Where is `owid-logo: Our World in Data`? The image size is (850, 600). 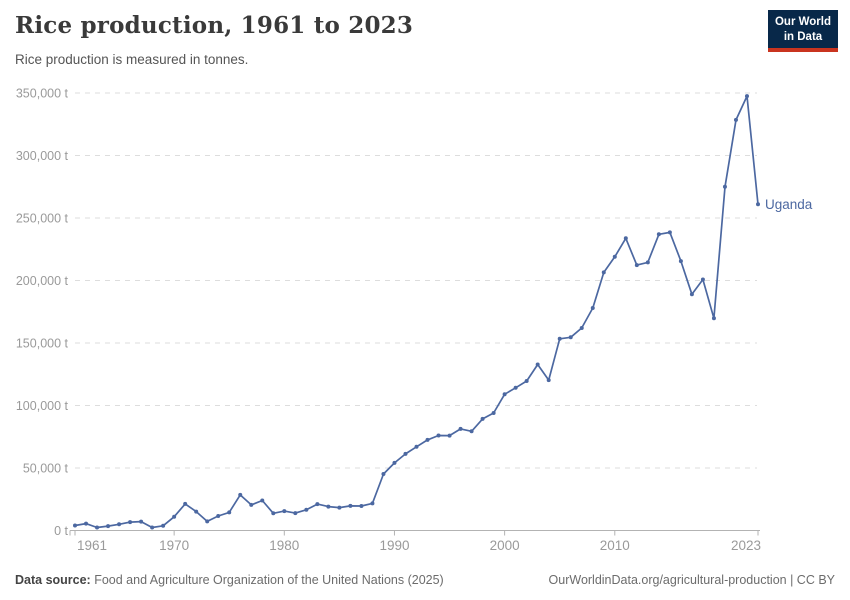 owid-logo: Our World in Data is located at coordinates (803, 31).